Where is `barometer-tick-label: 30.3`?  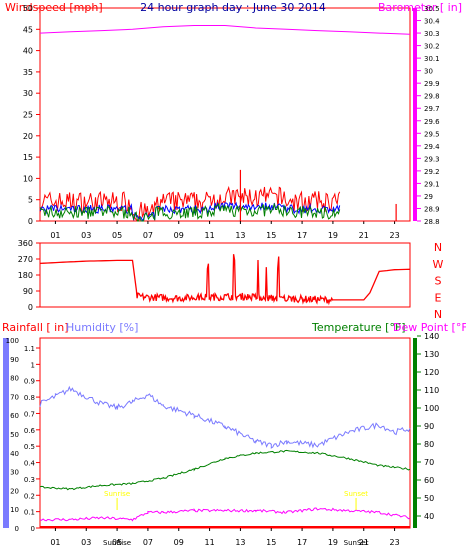 barometer-tick-label: 30.3 is located at coordinates (432, 34).